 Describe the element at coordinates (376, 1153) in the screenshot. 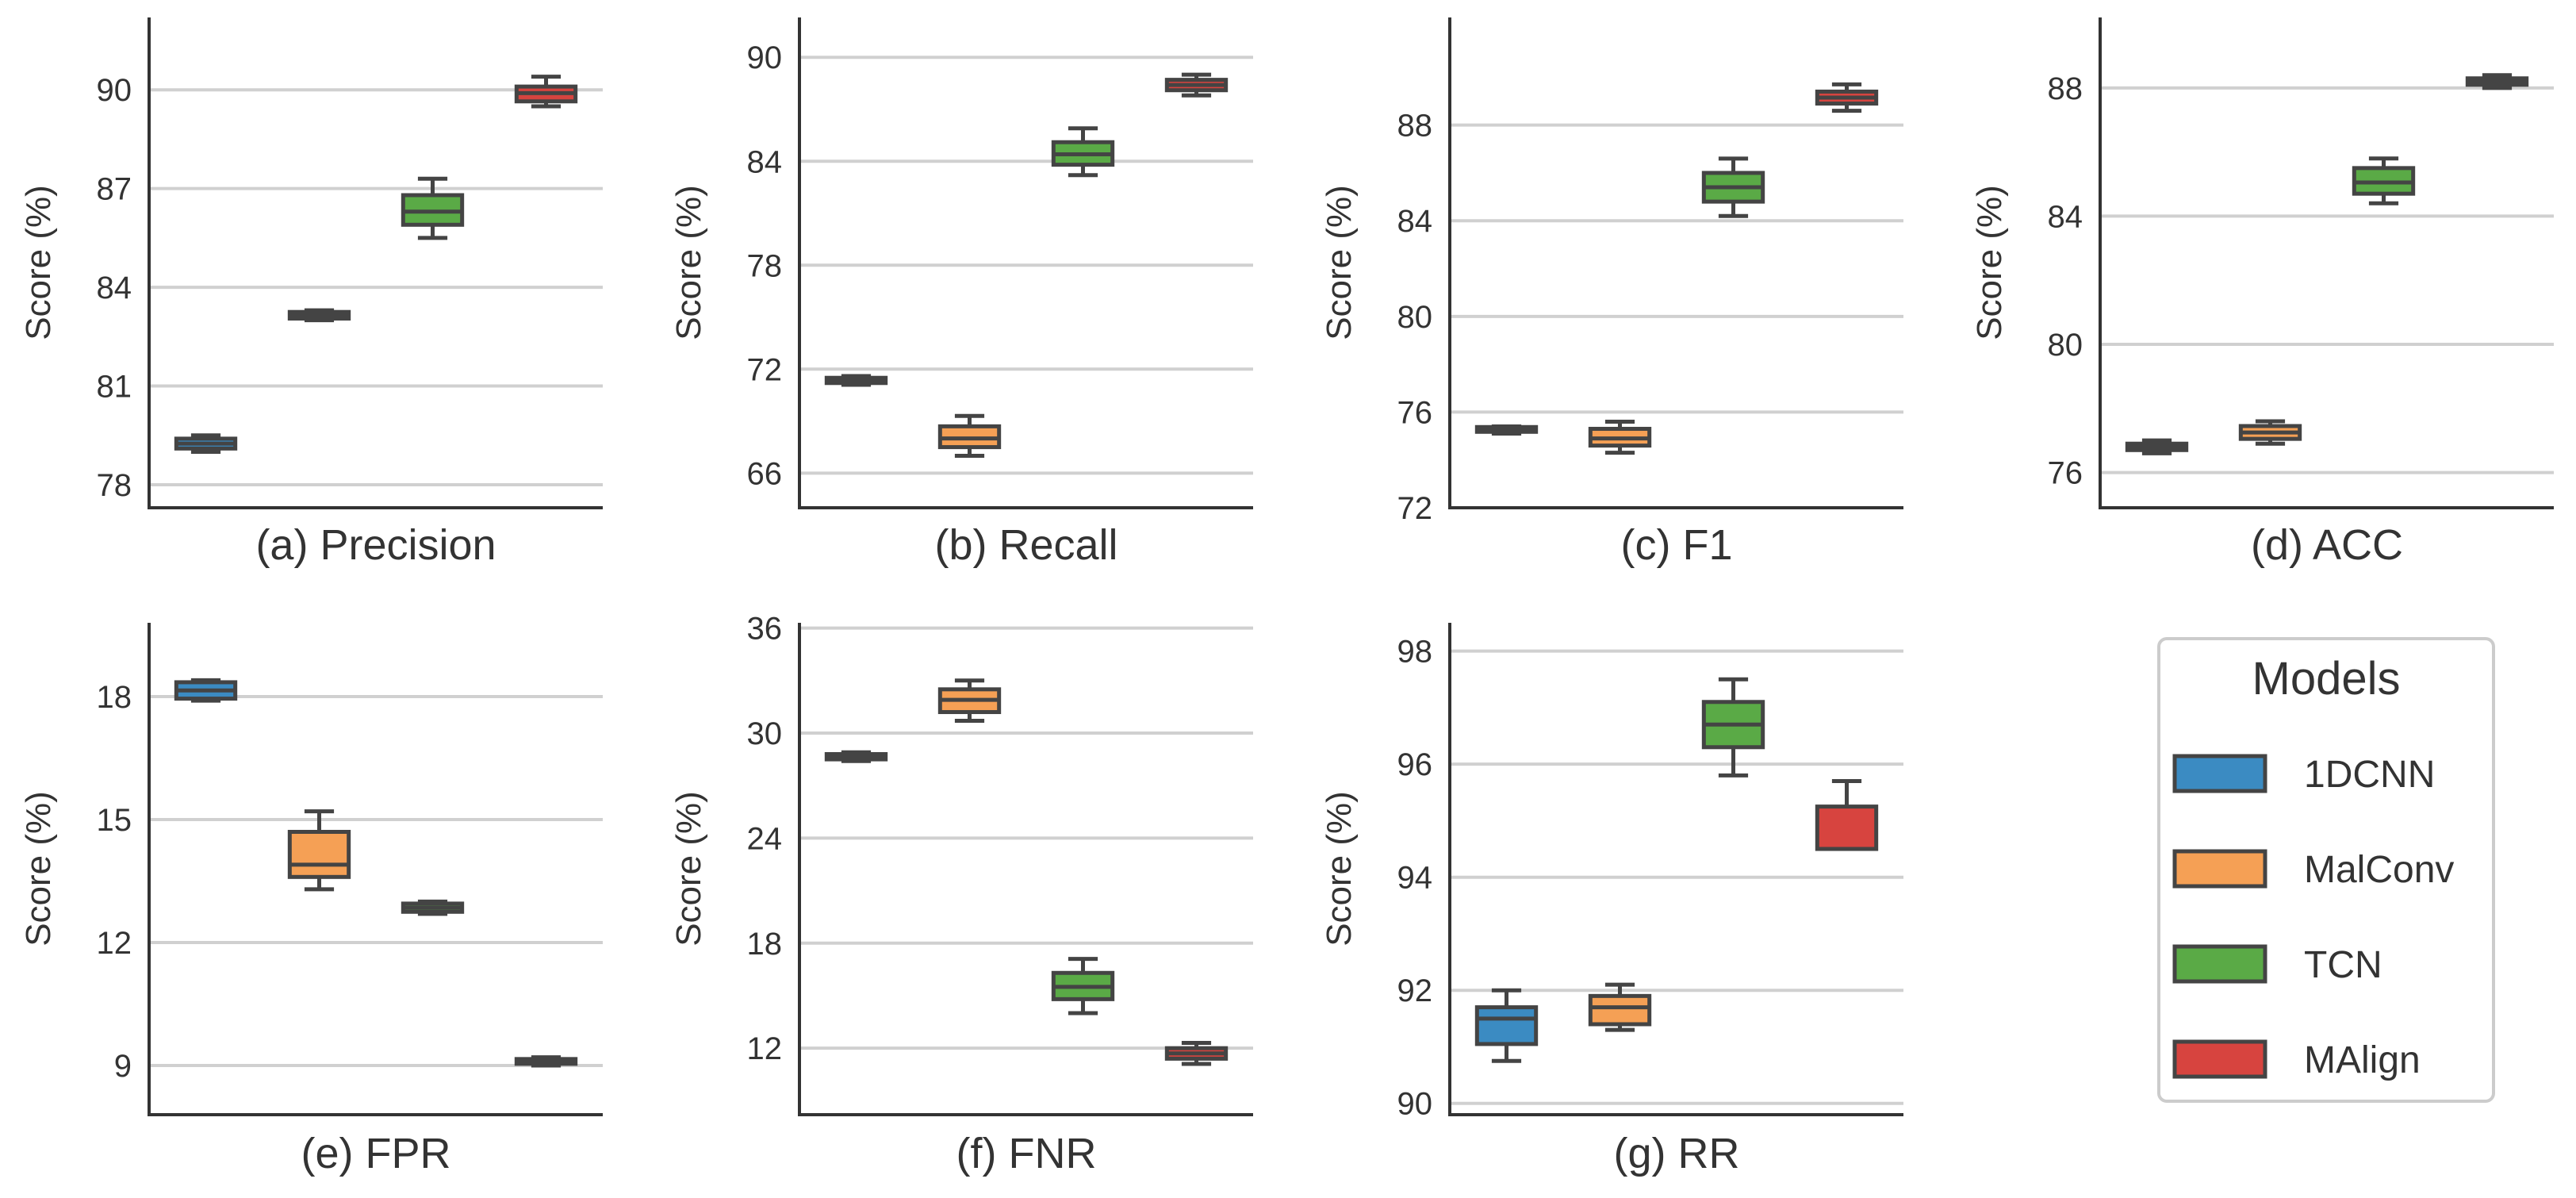

I see `chart-title: (e) FPR` at that location.